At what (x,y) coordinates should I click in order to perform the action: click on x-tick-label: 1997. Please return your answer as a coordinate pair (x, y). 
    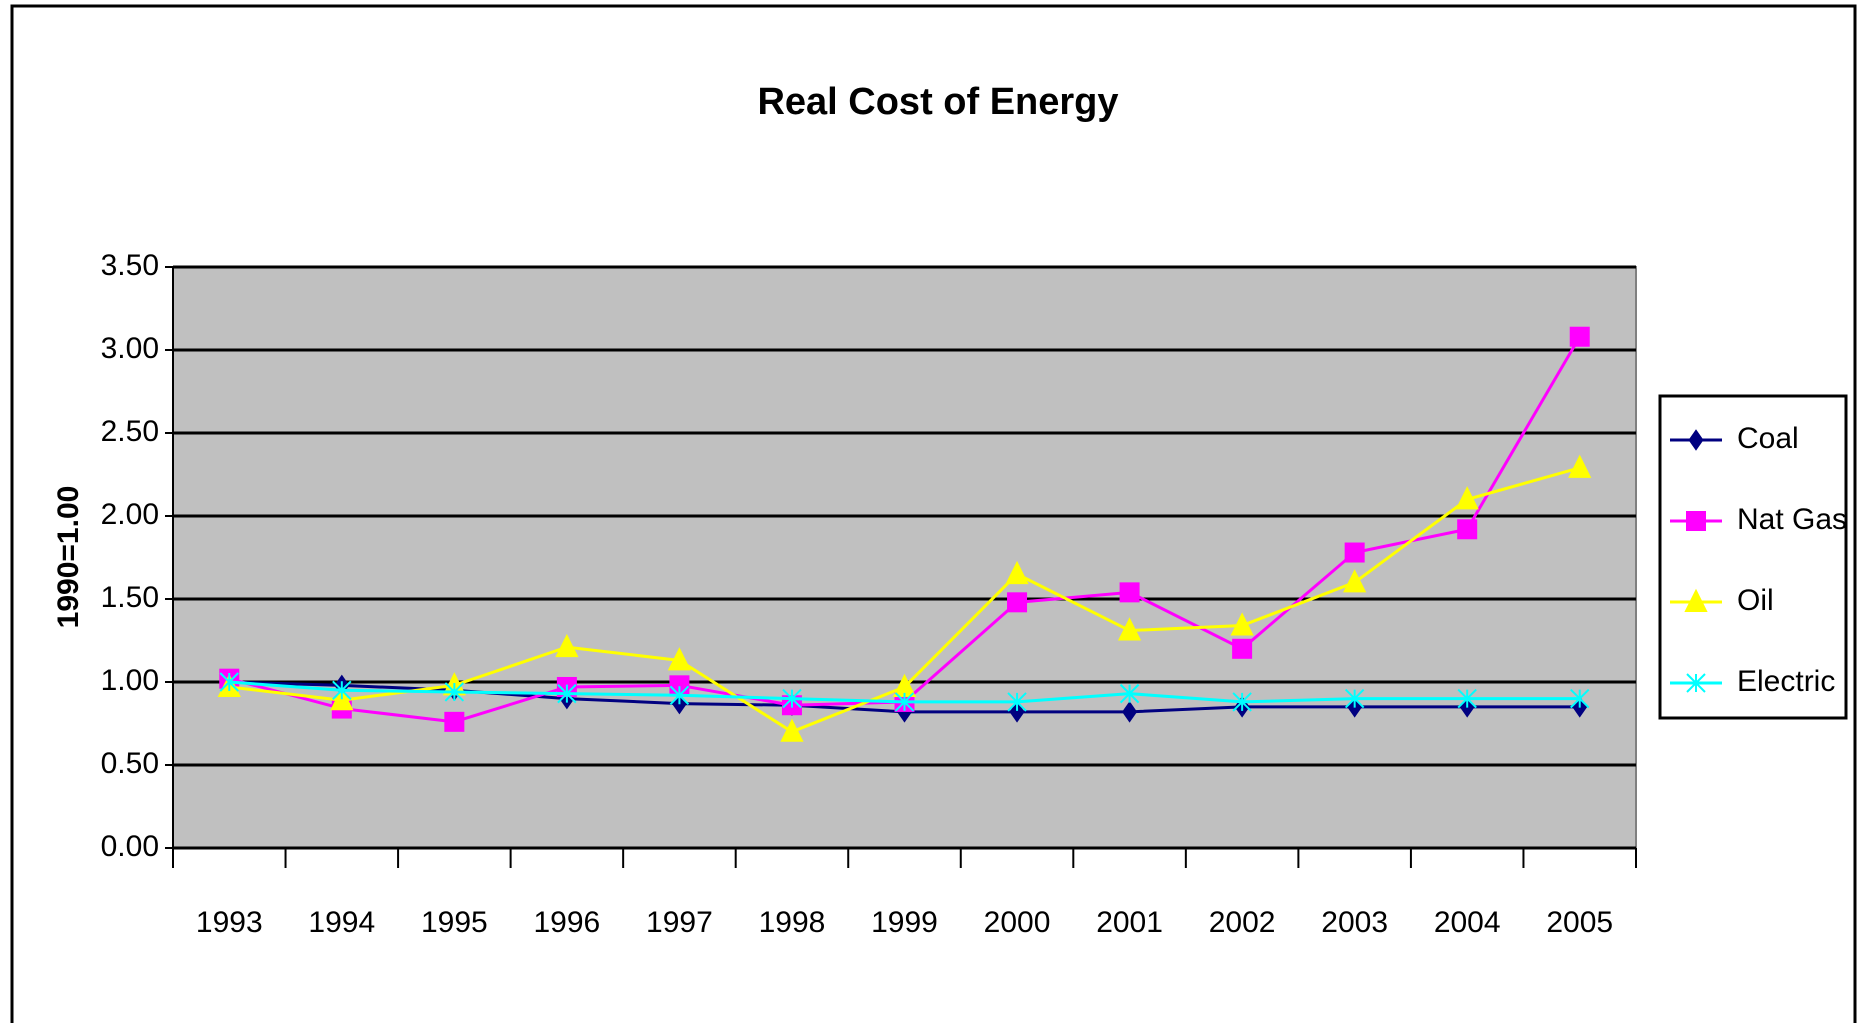
    Looking at the image, I should click on (679, 922).